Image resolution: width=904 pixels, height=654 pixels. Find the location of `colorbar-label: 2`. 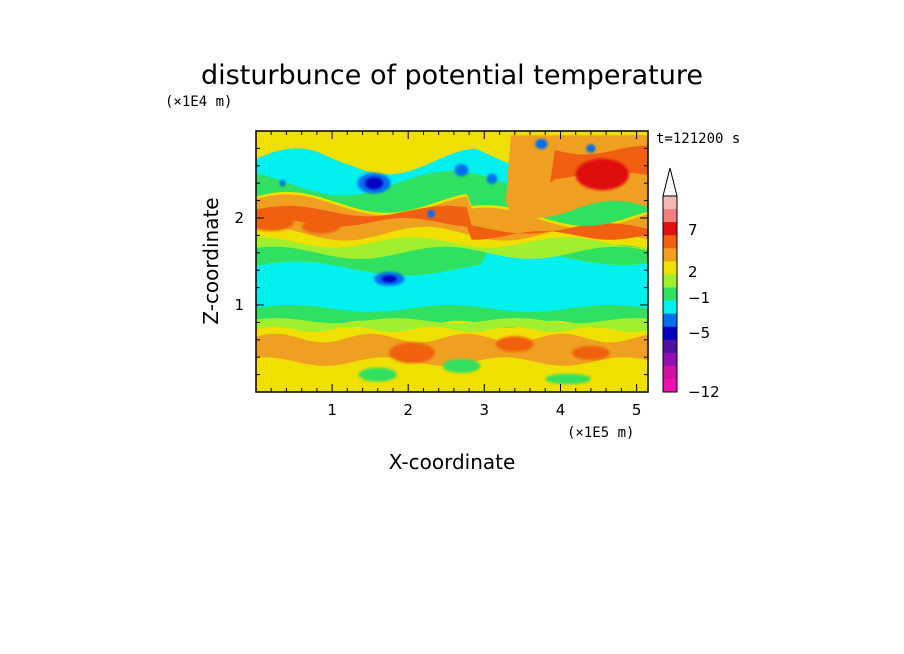

colorbar-label: 2 is located at coordinates (693, 272).